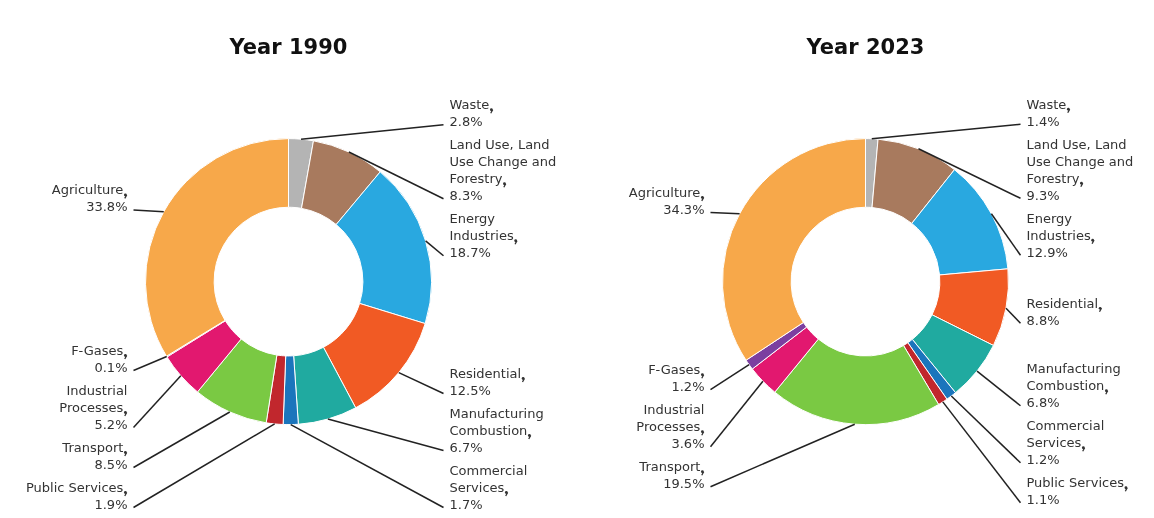 The height and width of the screenshot is (518, 1154). What do you see at coordinates (1043, 195) in the screenshot?
I see `data-label: 9.3%` at bounding box center [1043, 195].